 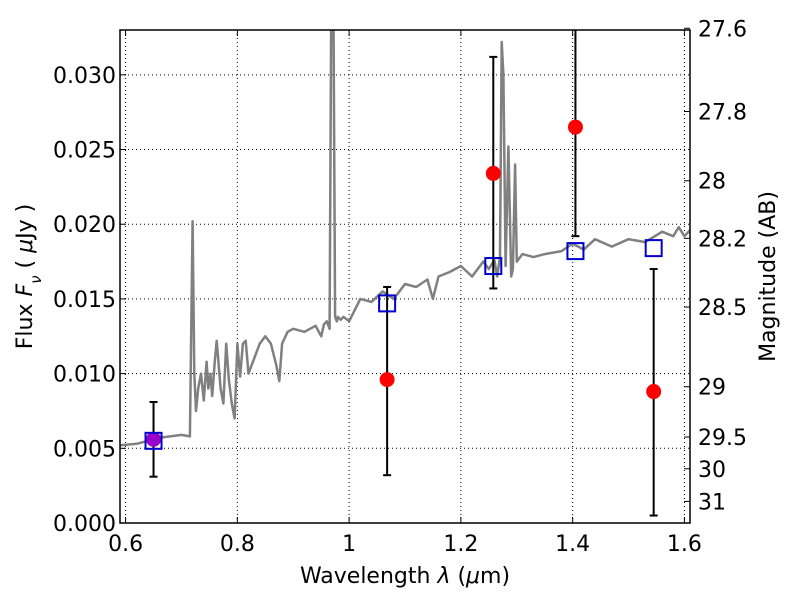 I want to click on x-axis-label: Wavelength λ (μm), so click(x=405, y=576).